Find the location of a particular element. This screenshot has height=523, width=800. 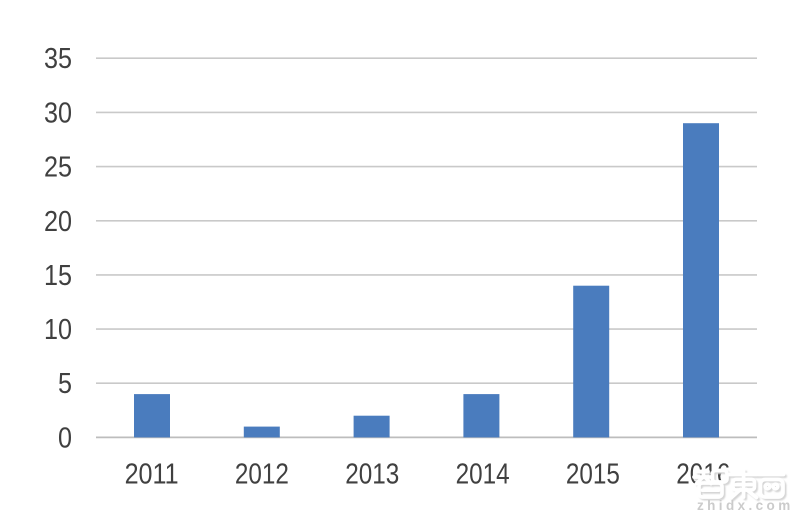

svg-text: 2011 is located at coordinates (152, 475).